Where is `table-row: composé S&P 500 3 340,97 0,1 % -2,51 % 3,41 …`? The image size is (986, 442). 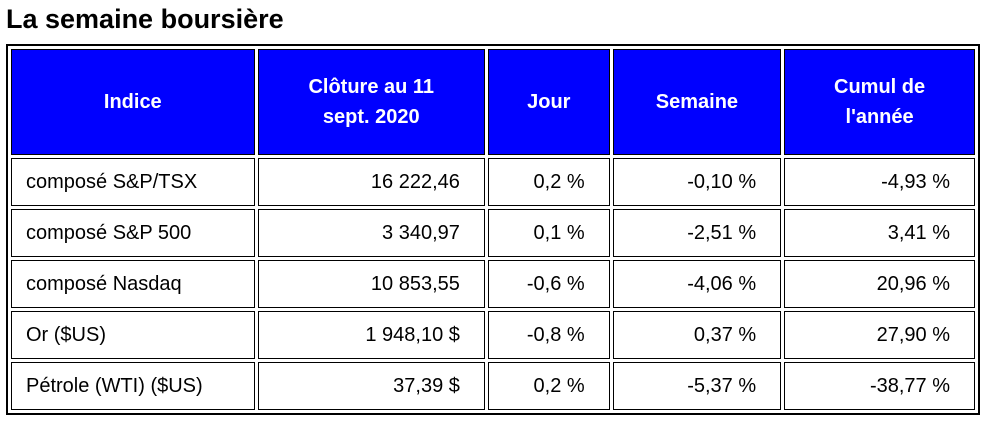
table-row: composé S&P 500 3 340,97 0,1 % -2,51 % 3,41 … is located at coordinates (493, 233).